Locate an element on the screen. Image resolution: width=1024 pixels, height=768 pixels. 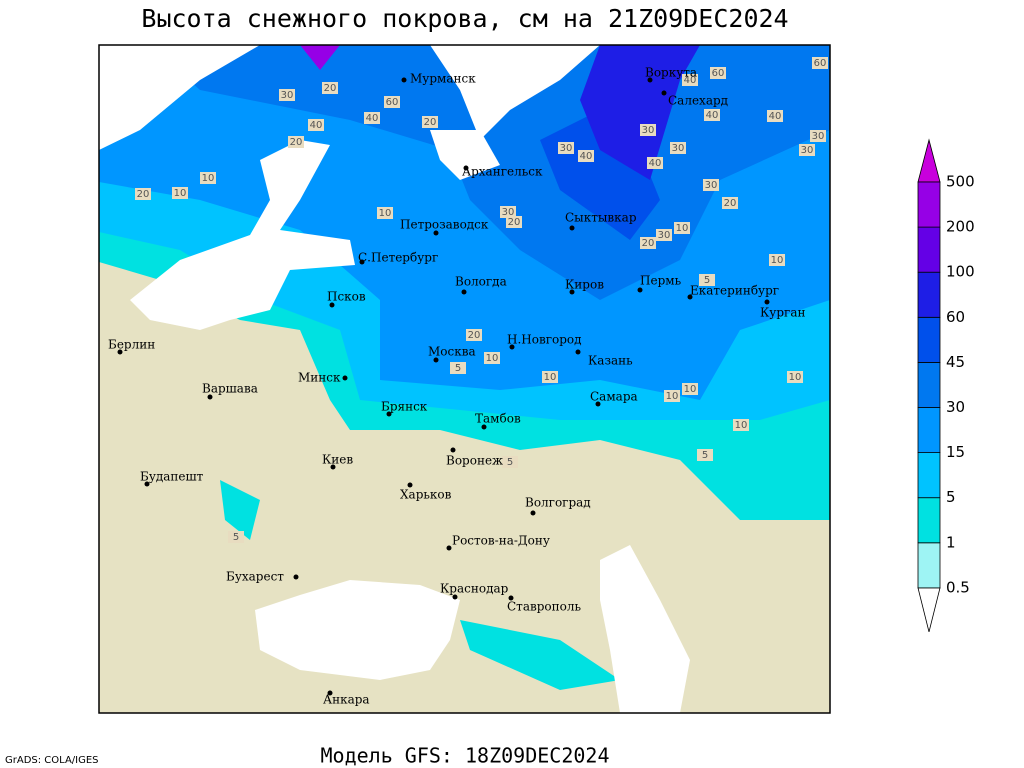
footer: Модель GFS: 18Z09DEC2024 is located at coordinates (465, 756).